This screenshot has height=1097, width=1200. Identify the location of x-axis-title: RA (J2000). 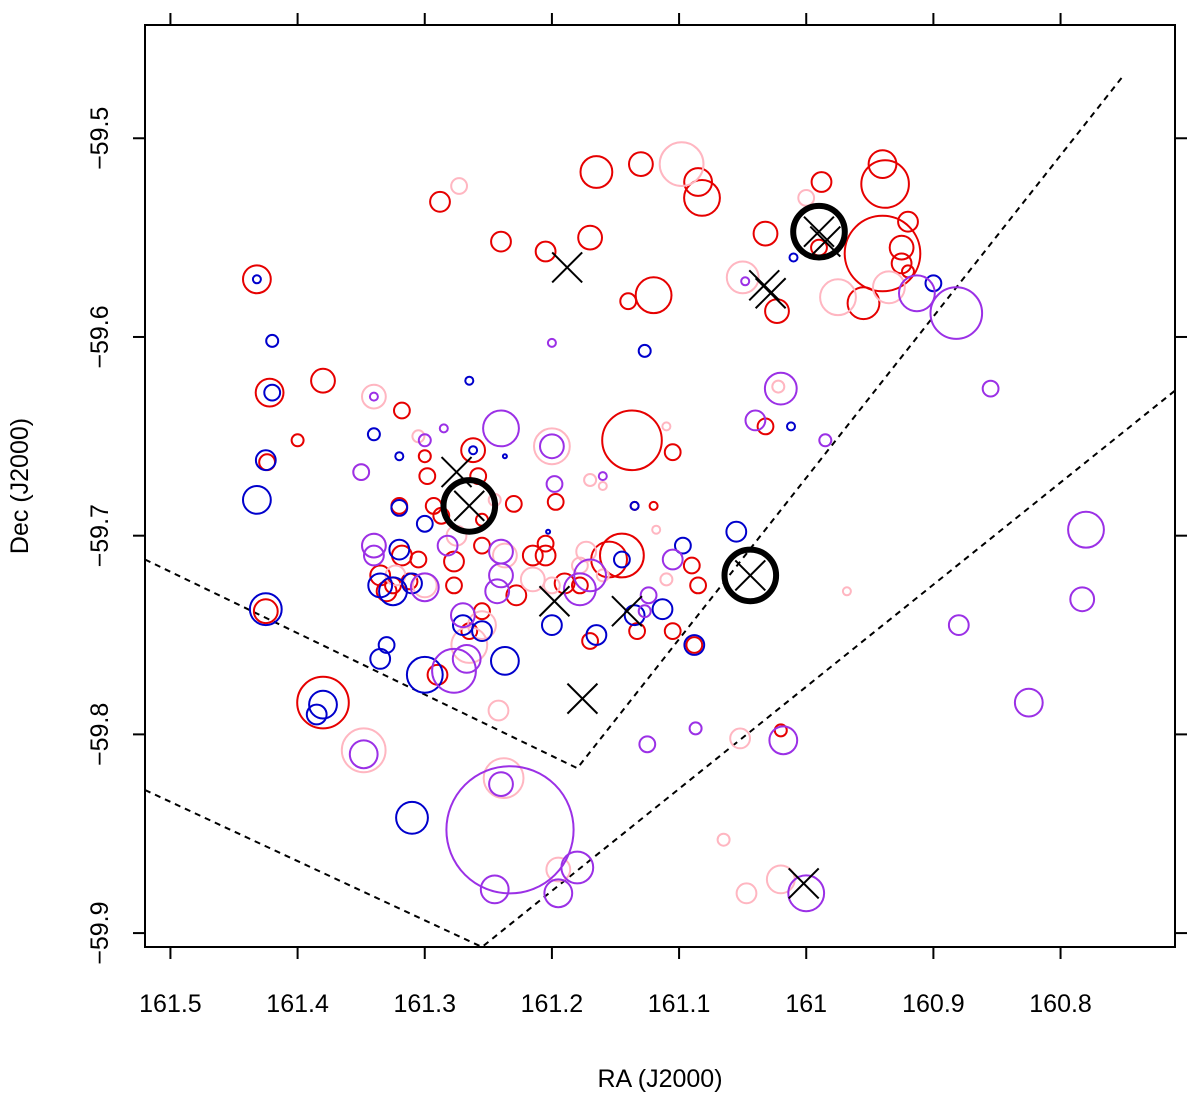
(659, 1079).